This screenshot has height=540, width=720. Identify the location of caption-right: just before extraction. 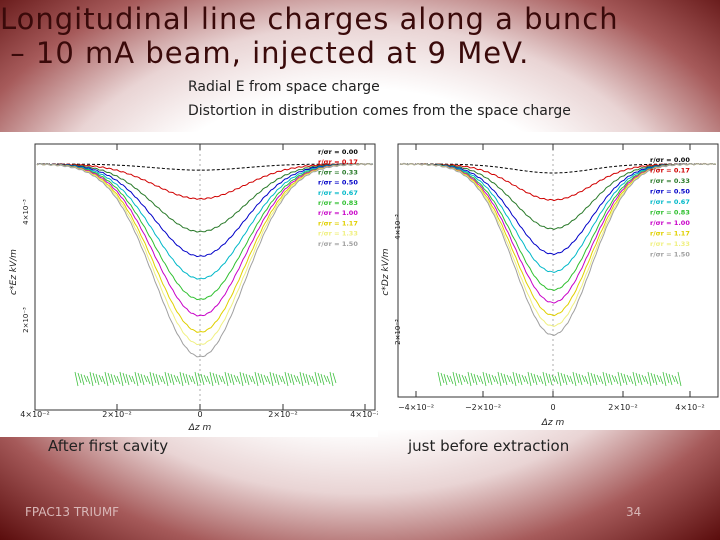
(489, 446).